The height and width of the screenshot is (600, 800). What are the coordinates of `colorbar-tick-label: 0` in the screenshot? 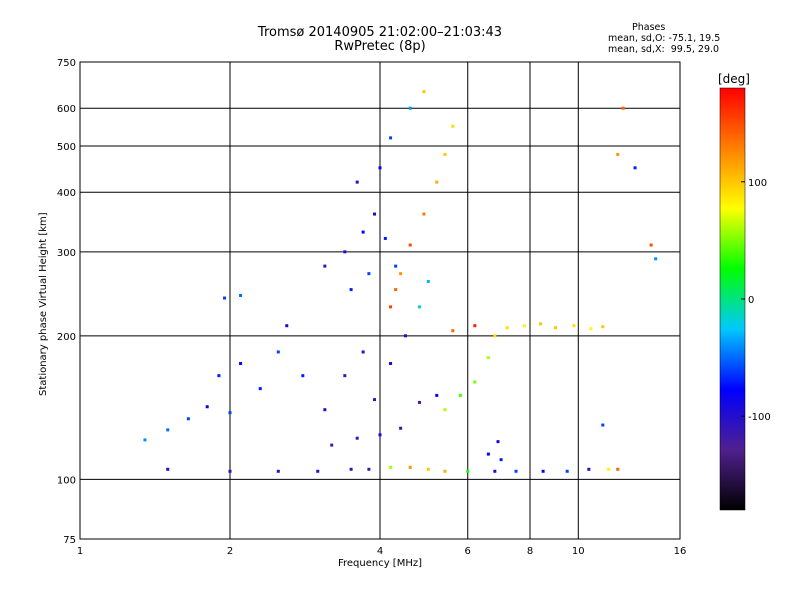 It's located at (751, 300).